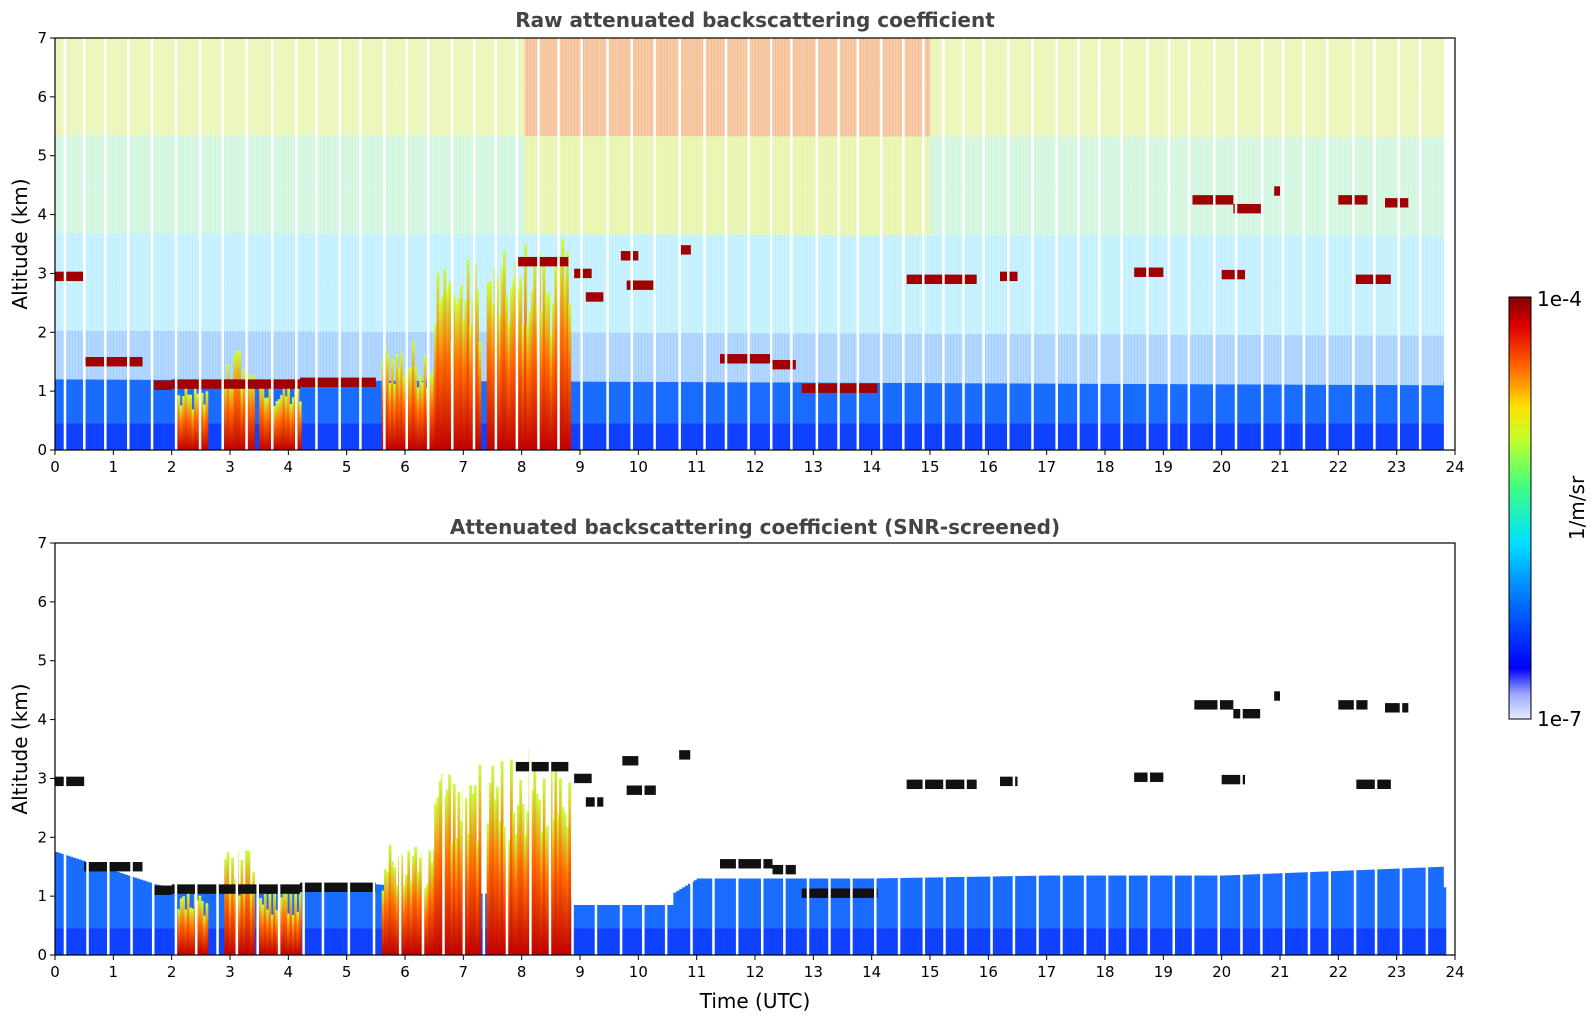 The width and height of the screenshot is (1595, 1020). What do you see at coordinates (1163, 467) in the screenshot?
I see `x-tick-label: 19` at bounding box center [1163, 467].